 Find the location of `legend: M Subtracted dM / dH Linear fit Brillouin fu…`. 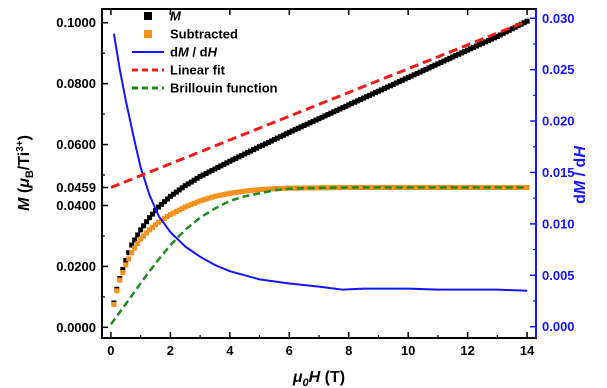

legend: M Subtracted dM / dH Linear fit Brillouin fu… is located at coordinates (205, 52).